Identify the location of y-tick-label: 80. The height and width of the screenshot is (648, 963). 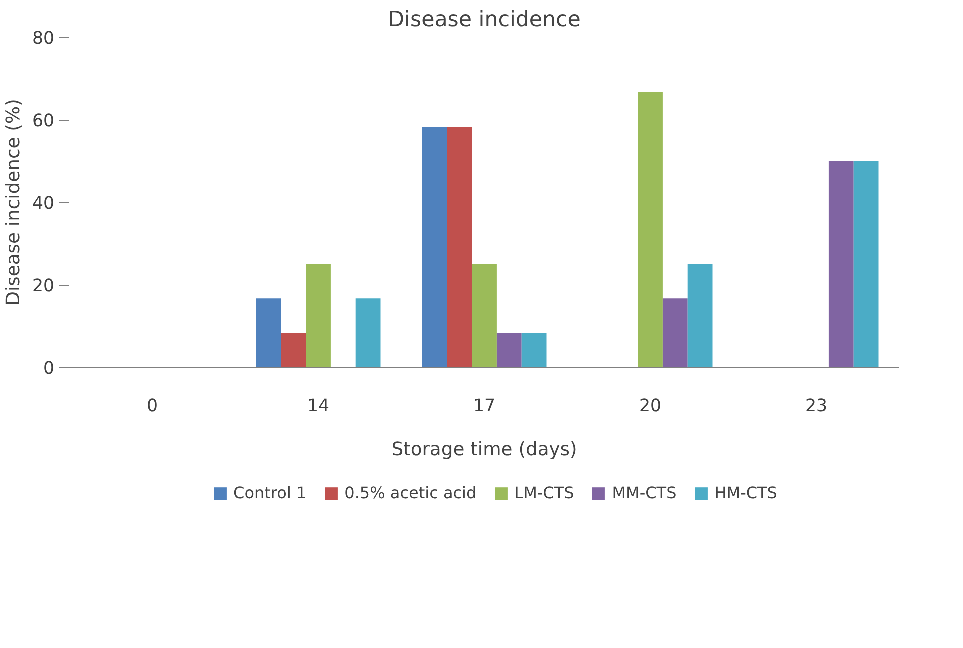
(43, 39).